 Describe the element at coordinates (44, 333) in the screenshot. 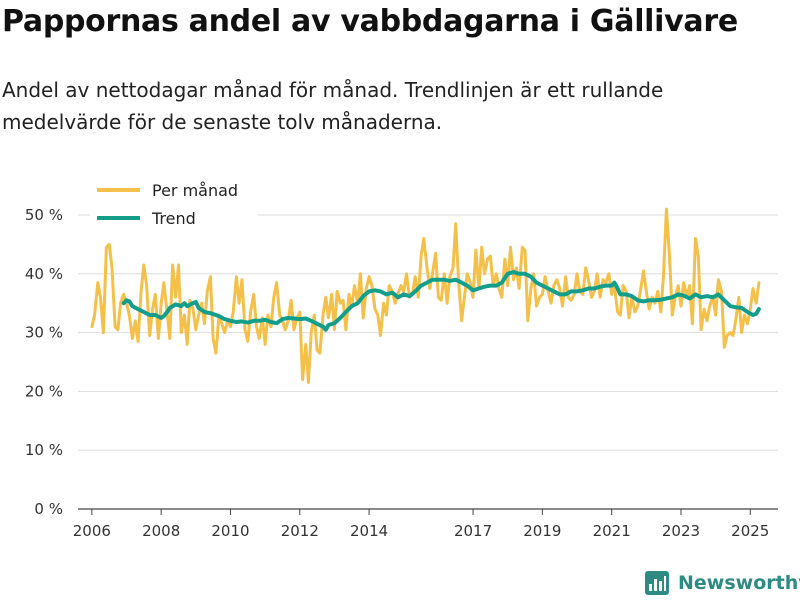

I see `y-tick-label: 30 %` at that location.